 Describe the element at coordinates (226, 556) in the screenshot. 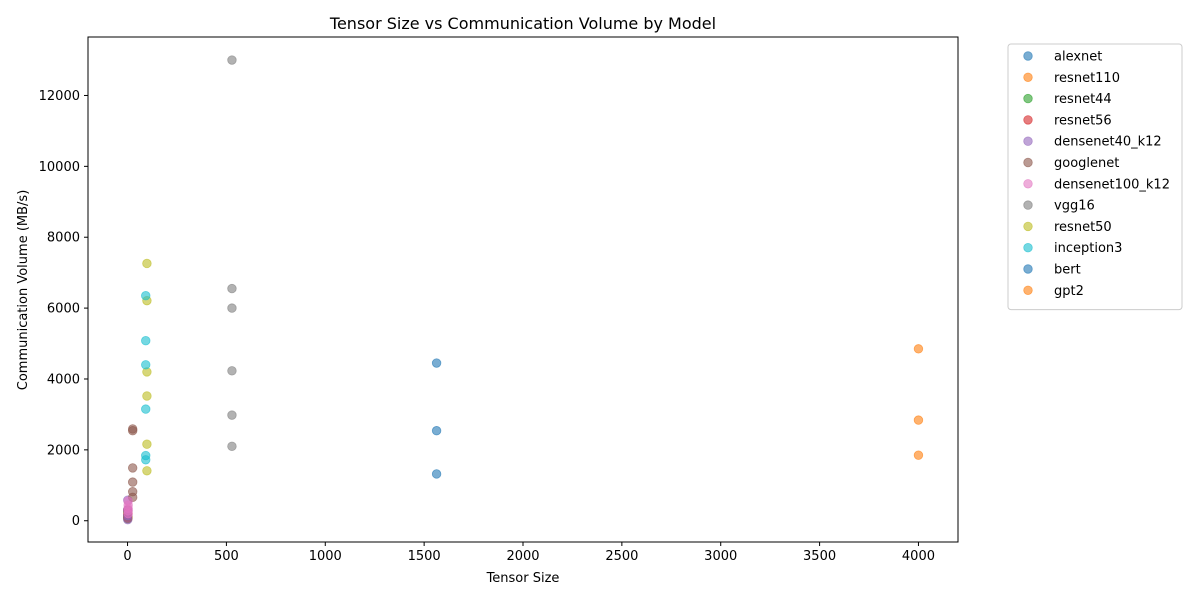

I see `x-tick-label-1: 500` at that location.